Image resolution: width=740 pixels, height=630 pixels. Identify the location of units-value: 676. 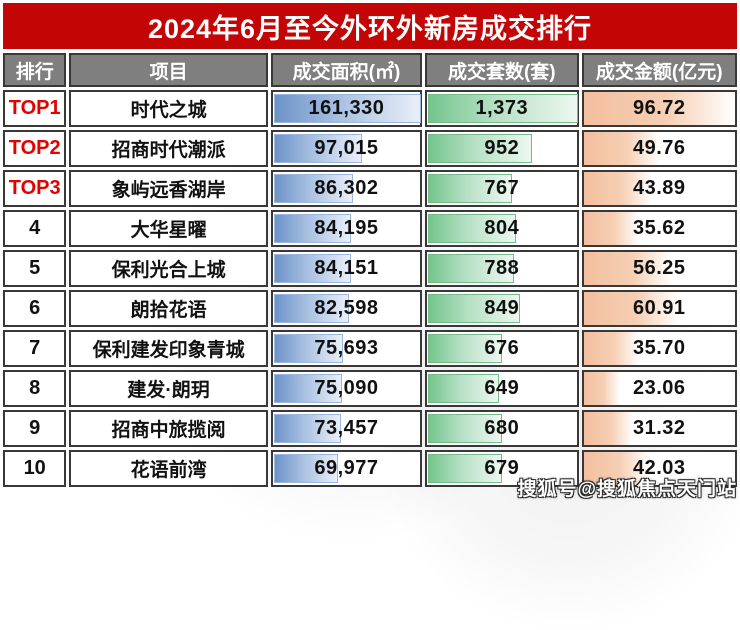
(502, 348).